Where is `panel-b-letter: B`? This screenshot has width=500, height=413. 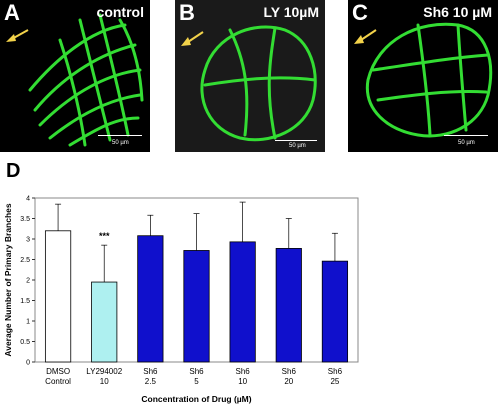
panel-b-letter: B is located at coordinates (187, 12).